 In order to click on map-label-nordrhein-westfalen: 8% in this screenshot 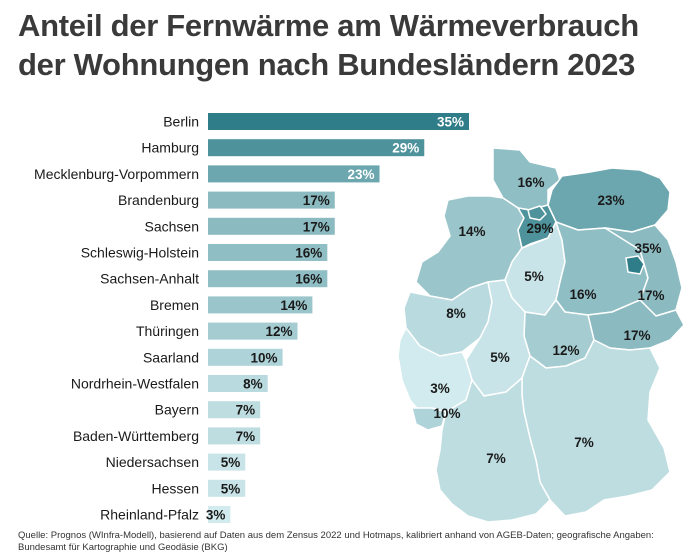, I will do `click(456, 313)`.